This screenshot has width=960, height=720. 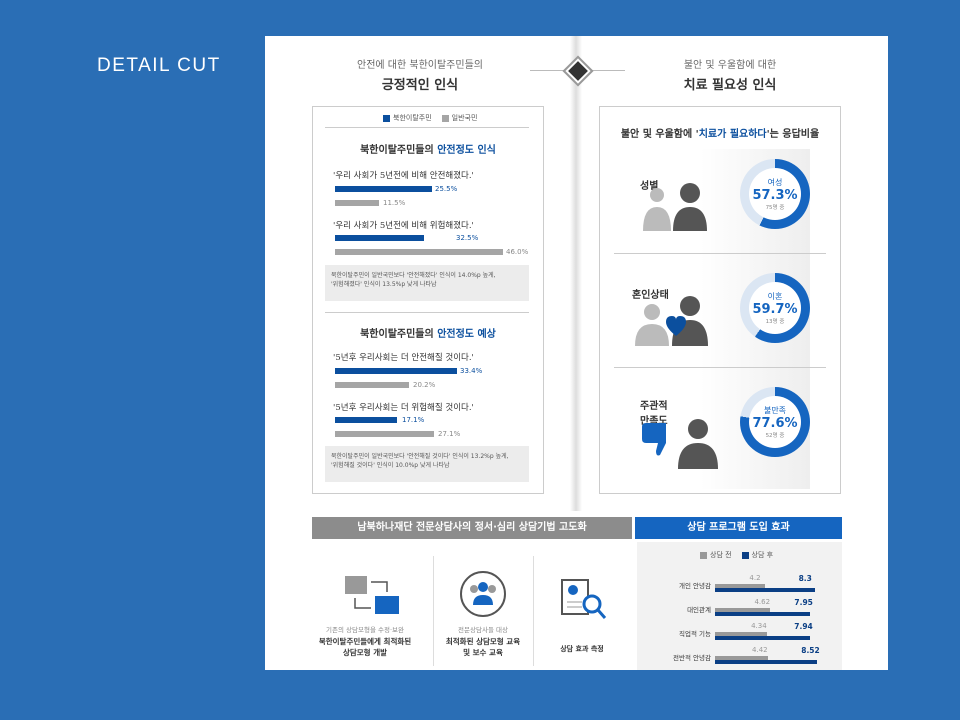 What do you see at coordinates (420, 65) in the screenshot?
I see `left-header-sub: 안전에 대한 북한이탈주민들의` at bounding box center [420, 65].